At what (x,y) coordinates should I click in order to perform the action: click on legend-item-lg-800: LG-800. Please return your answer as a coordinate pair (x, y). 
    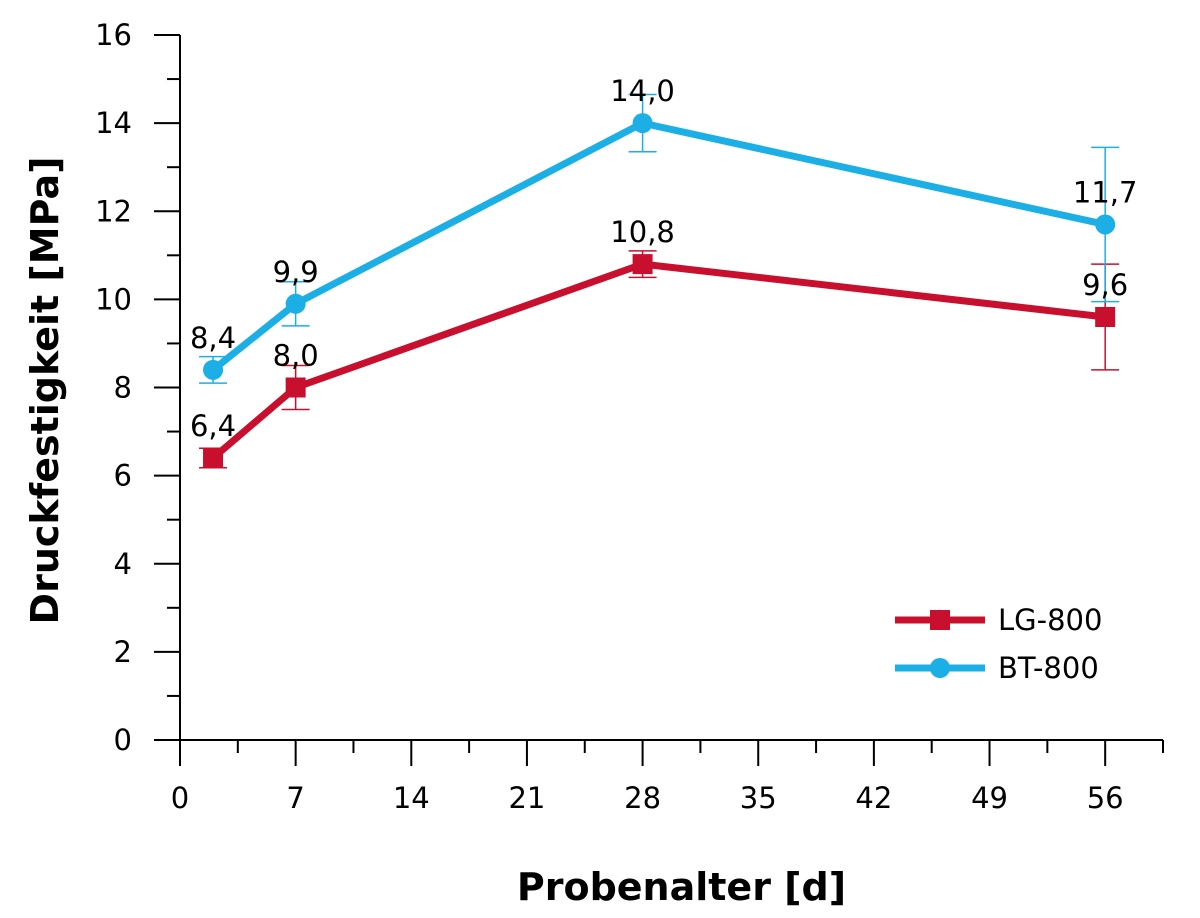
    Looking at the image, I should click on (998, 620).